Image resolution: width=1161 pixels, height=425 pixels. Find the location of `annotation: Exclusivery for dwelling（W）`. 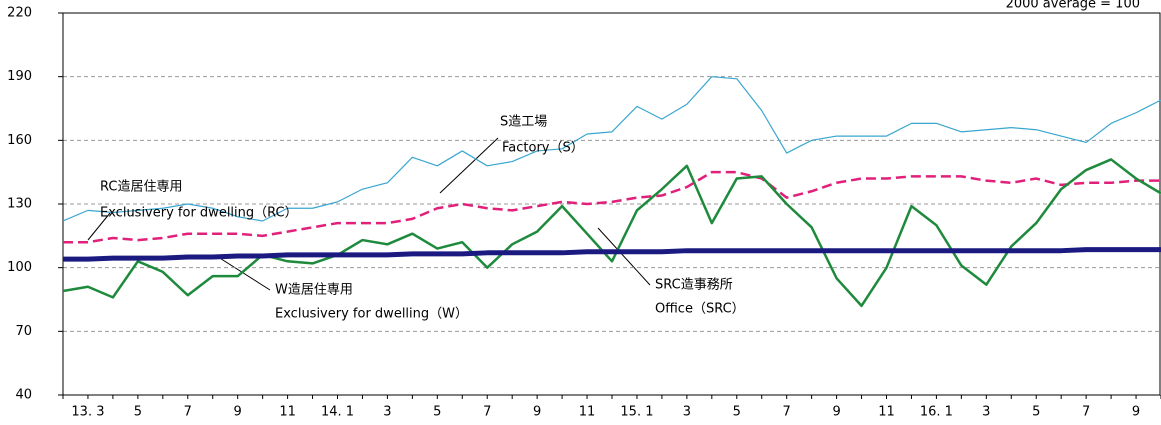

annotation: Exclusivery for dwelling（W） is located at coordinates (371, 314).